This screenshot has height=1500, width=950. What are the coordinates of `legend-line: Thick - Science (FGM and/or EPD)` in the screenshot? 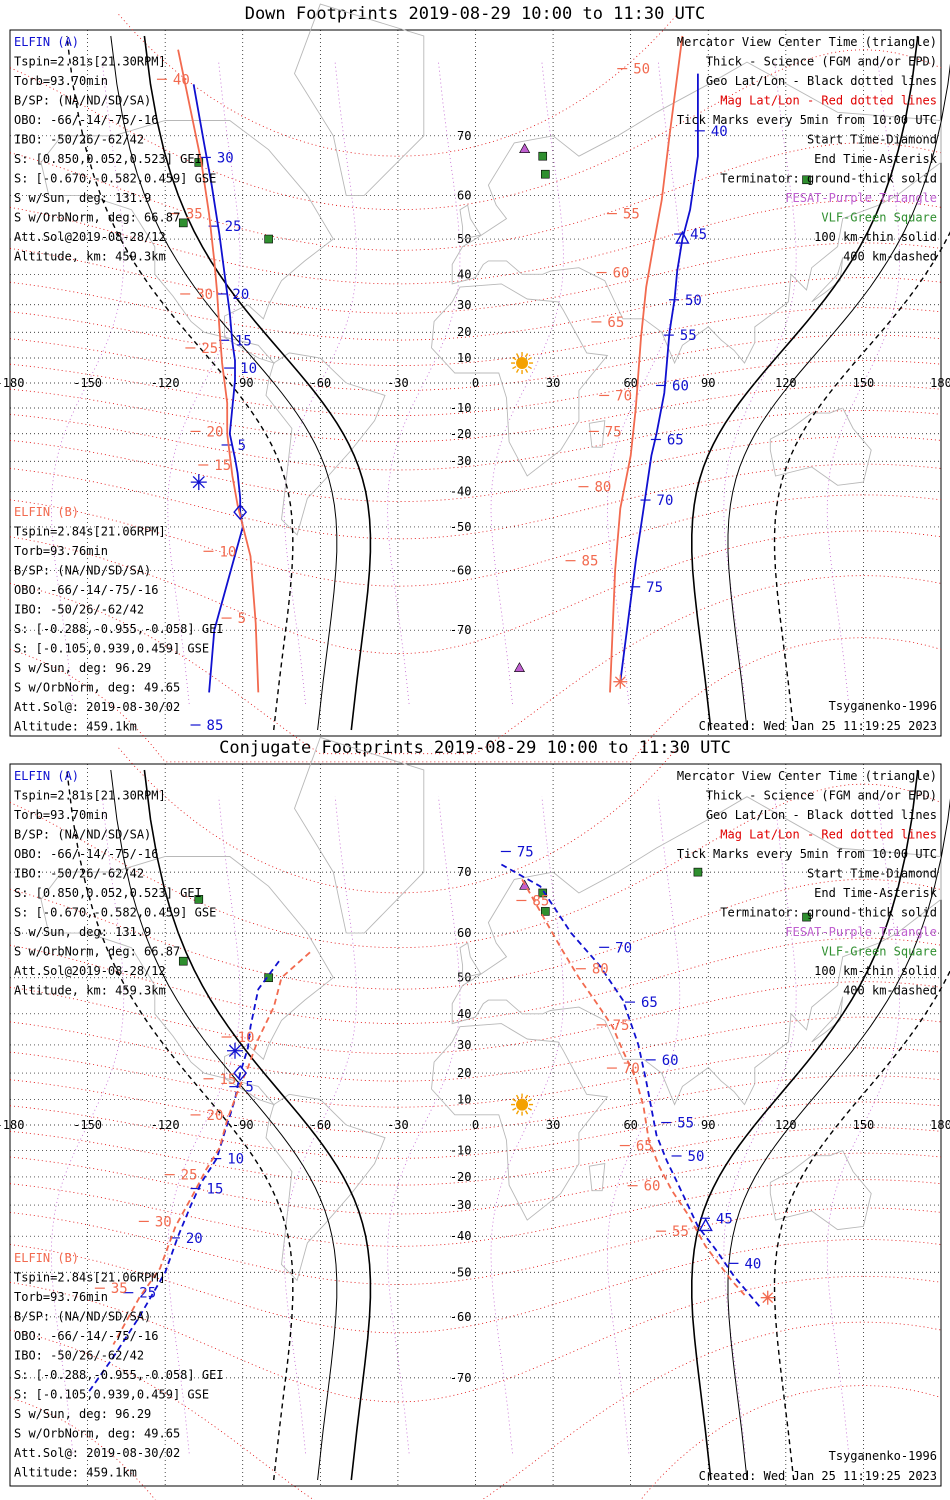 It's located at (821, 796).